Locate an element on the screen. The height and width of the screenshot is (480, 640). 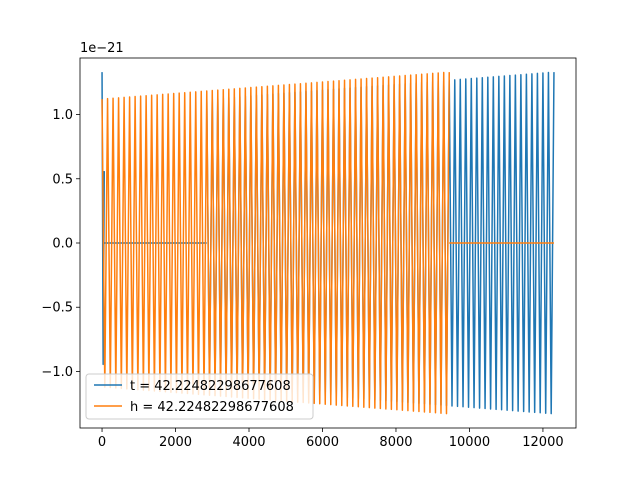
legend-box is located at coordinates (199, 396).